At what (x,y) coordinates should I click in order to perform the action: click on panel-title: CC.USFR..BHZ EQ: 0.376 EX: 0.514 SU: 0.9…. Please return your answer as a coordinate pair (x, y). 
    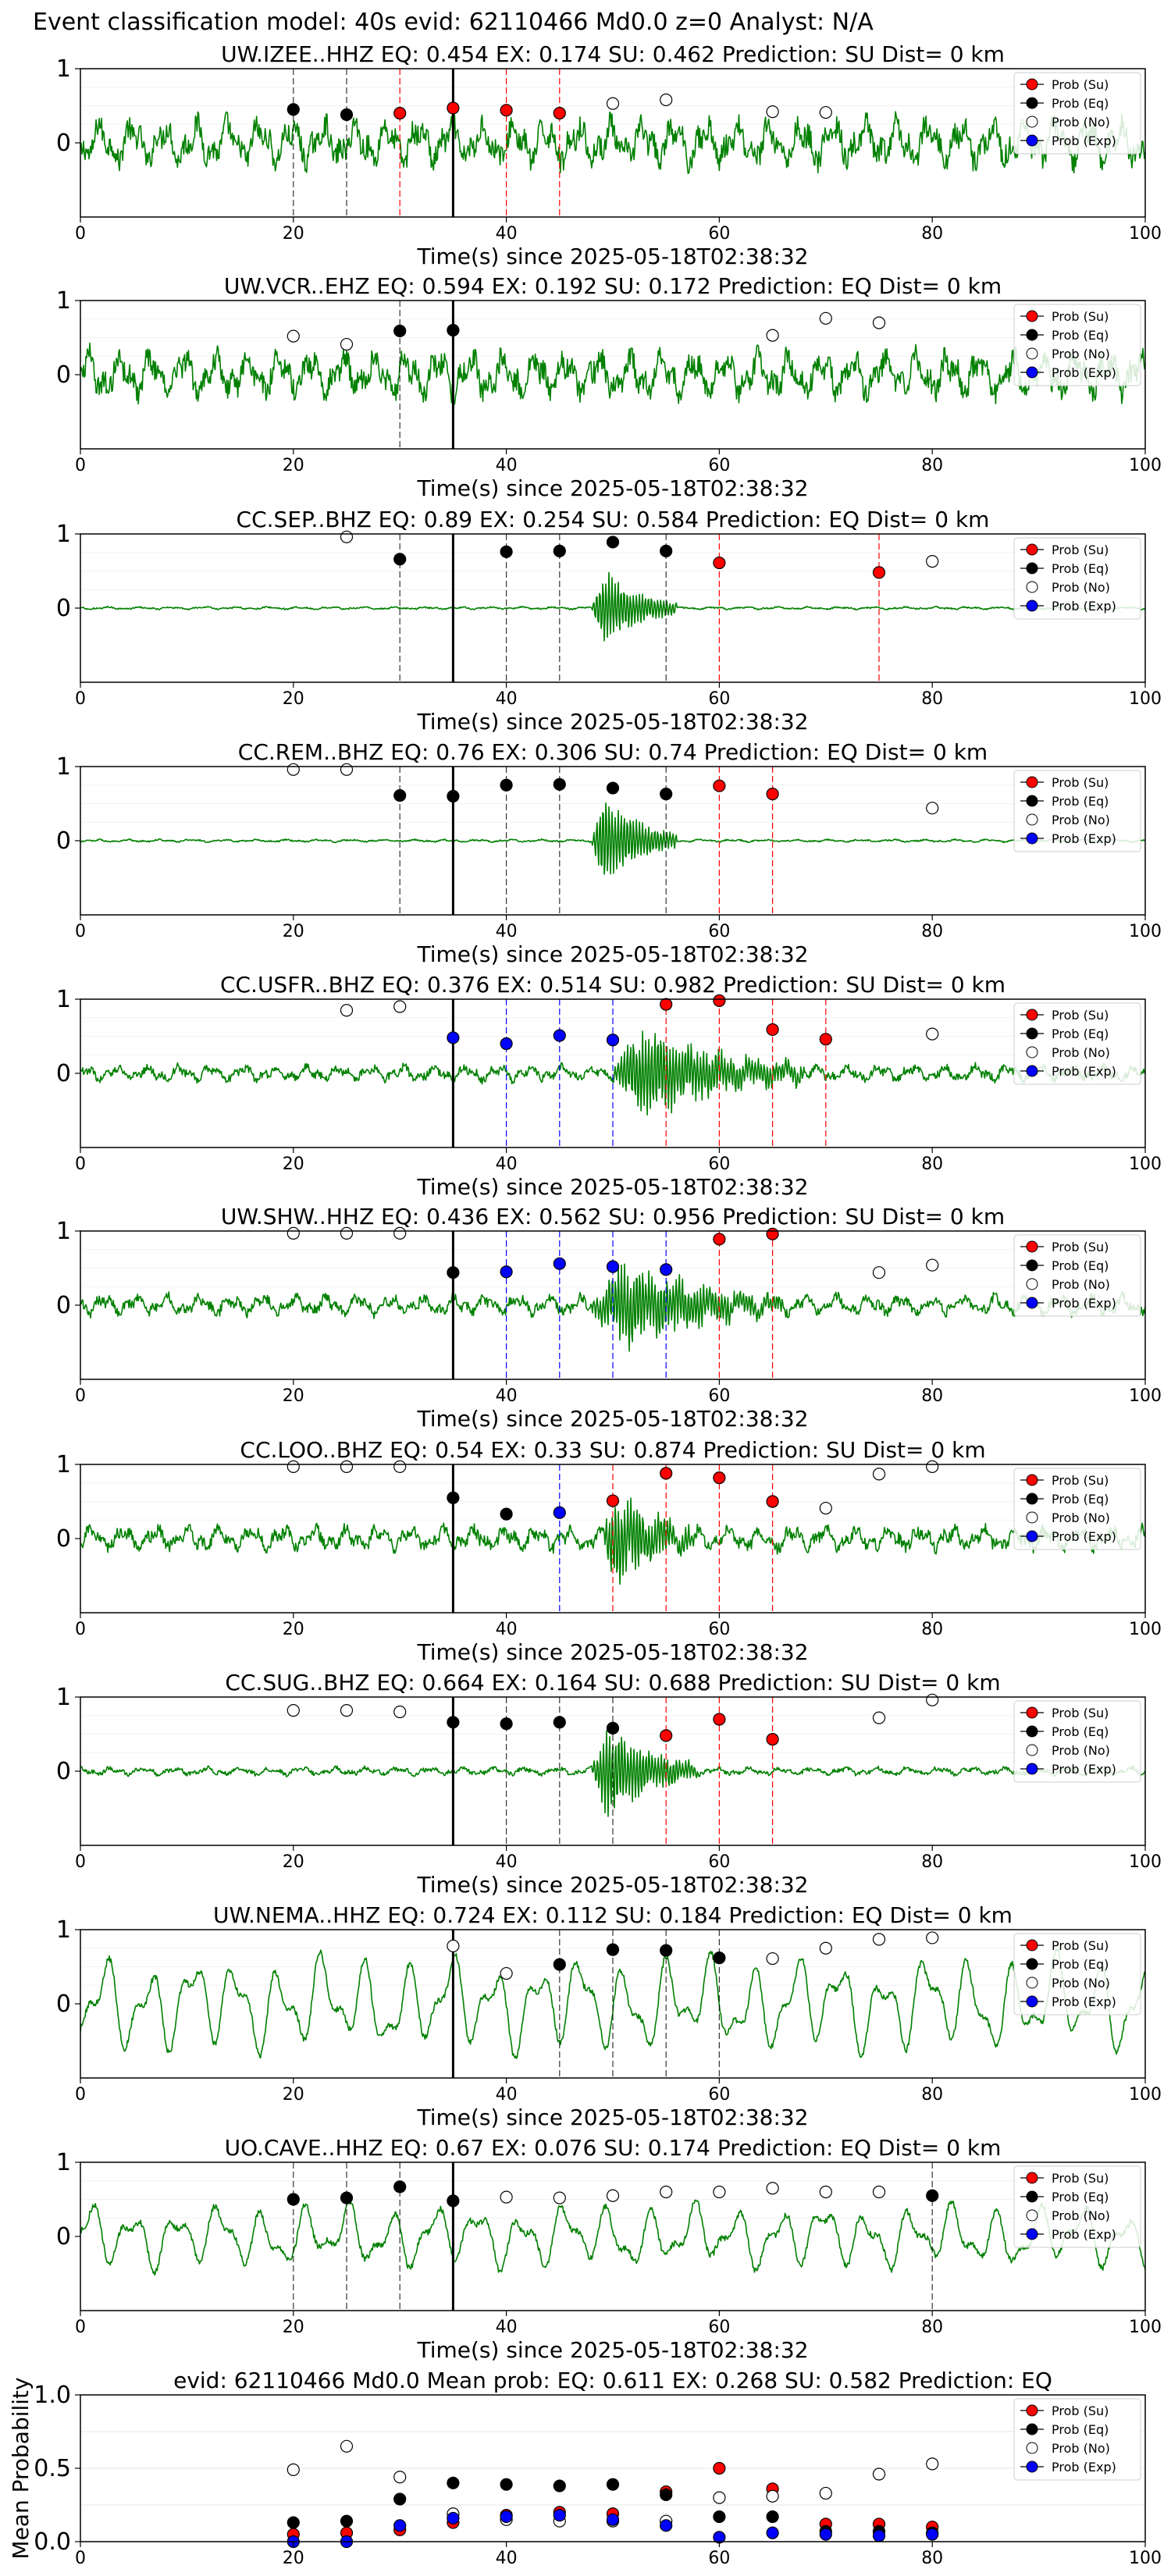
    Looking at the image, I should click on (612, 985).